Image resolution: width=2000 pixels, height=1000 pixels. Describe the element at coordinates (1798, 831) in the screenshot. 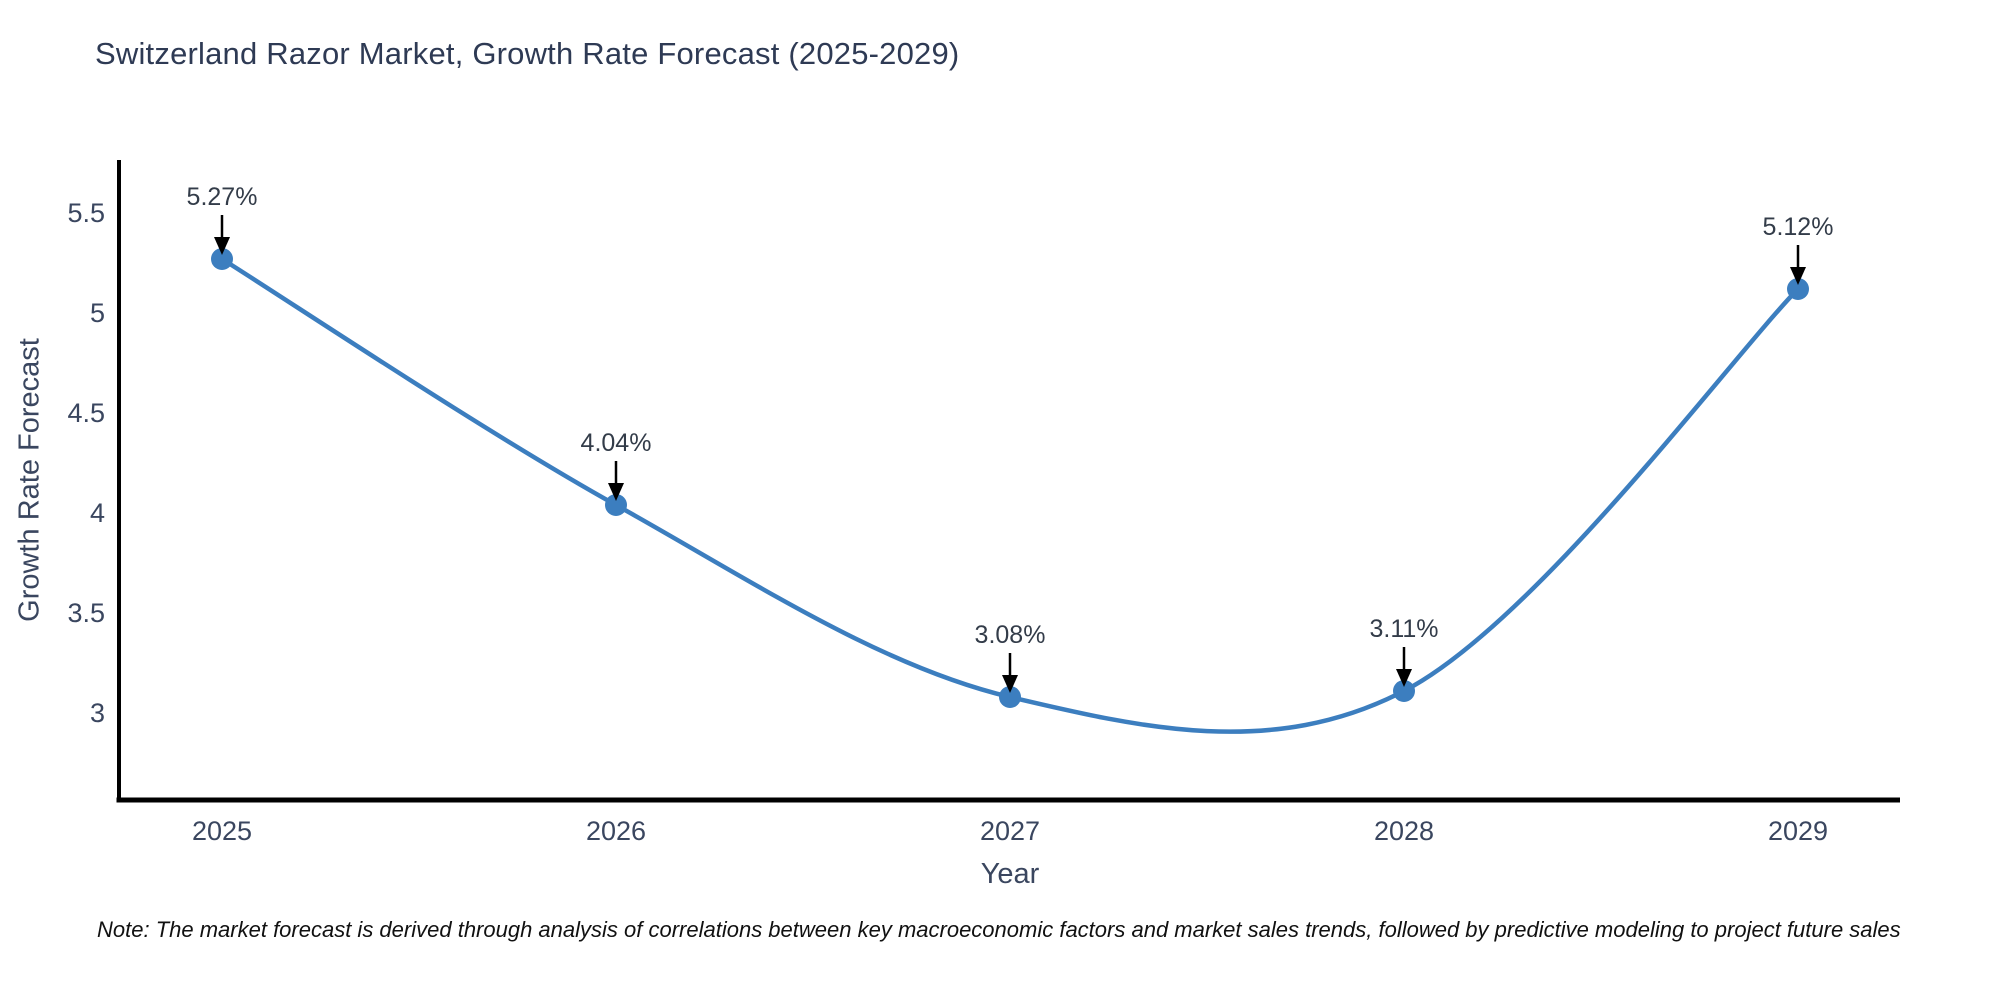

I see `x-tick-label-2029: 2029` at that location.